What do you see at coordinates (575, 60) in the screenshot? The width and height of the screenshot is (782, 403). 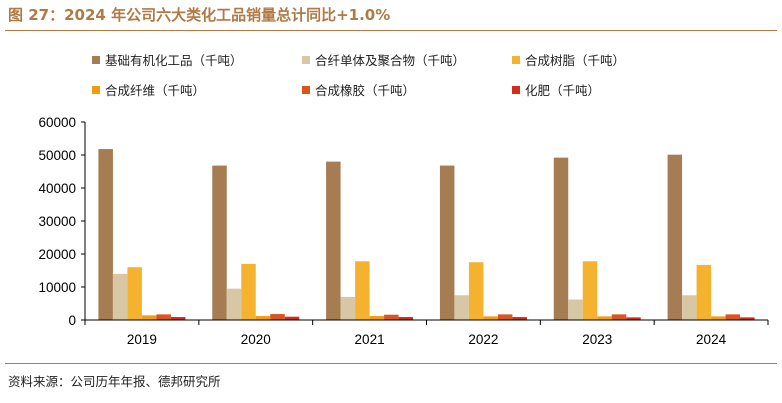 I see `legend-label-2: 合成树脂（千吨）` at bounding box center [575, 60].